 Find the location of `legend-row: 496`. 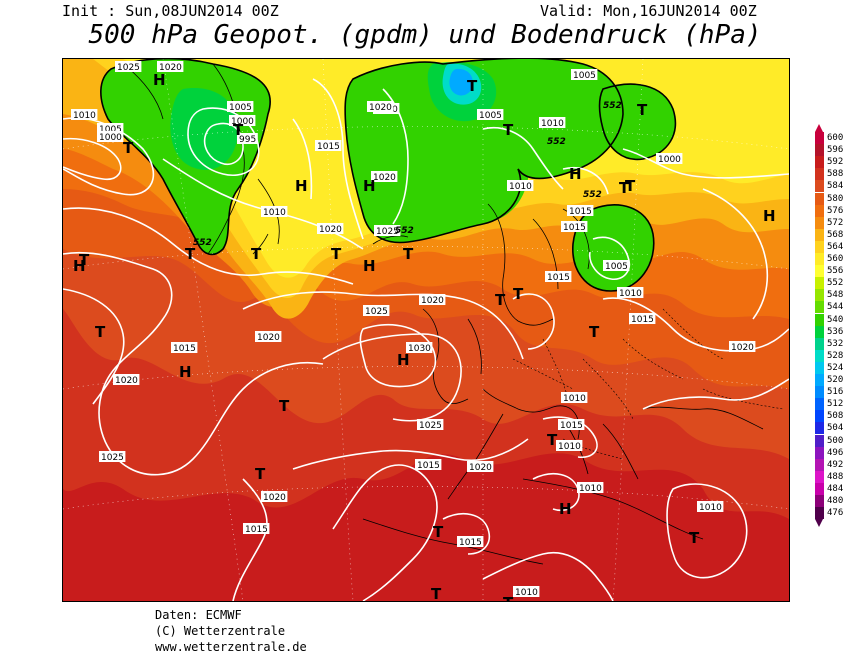

legend-row: 496 is located at coordinates (832, 452).